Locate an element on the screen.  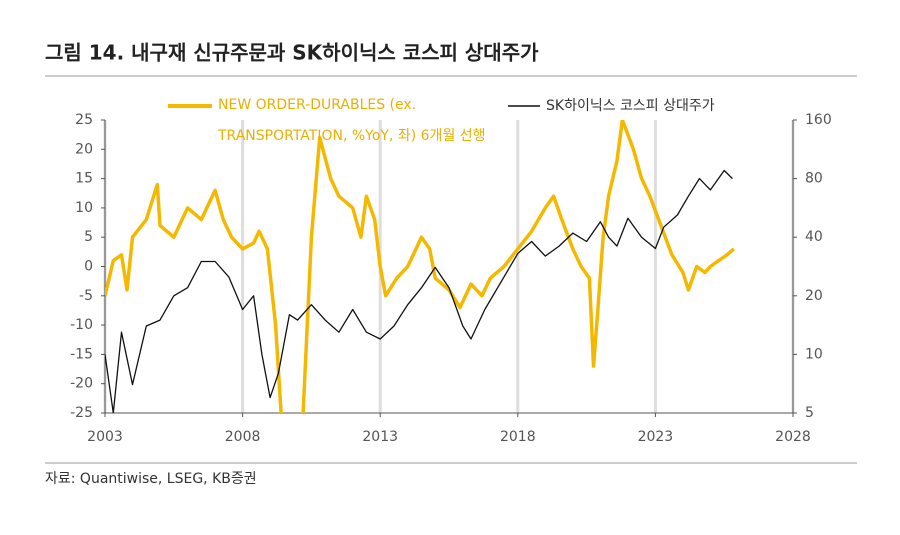
y2-tick-label: 10 is located at coordinates (814, 354).